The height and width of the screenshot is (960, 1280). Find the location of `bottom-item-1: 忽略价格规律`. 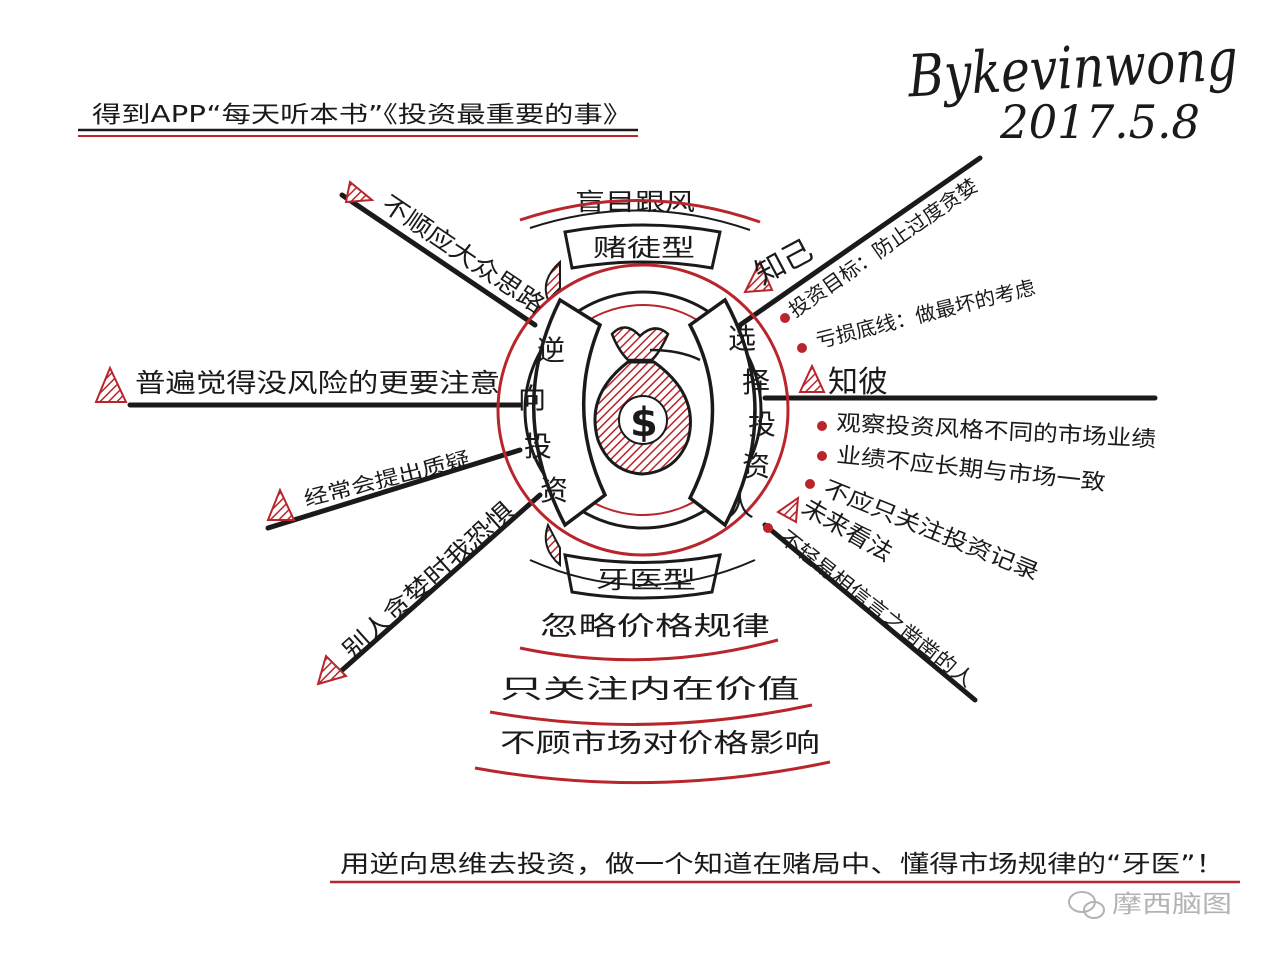

bottom-item-1: 忽略价格规律 is located at coordinates (655, 627).